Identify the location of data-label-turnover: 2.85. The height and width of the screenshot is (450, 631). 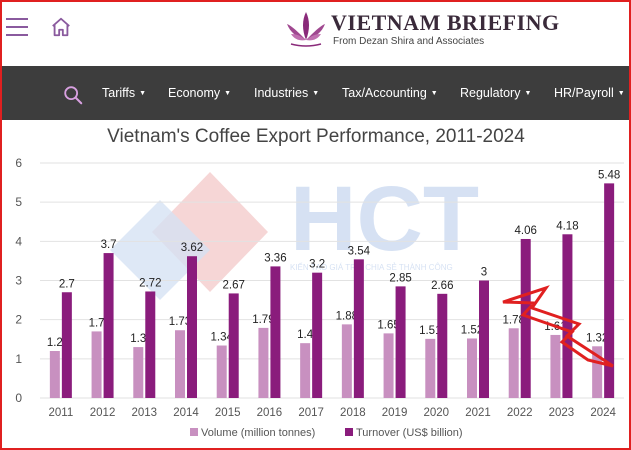
(400, 278).